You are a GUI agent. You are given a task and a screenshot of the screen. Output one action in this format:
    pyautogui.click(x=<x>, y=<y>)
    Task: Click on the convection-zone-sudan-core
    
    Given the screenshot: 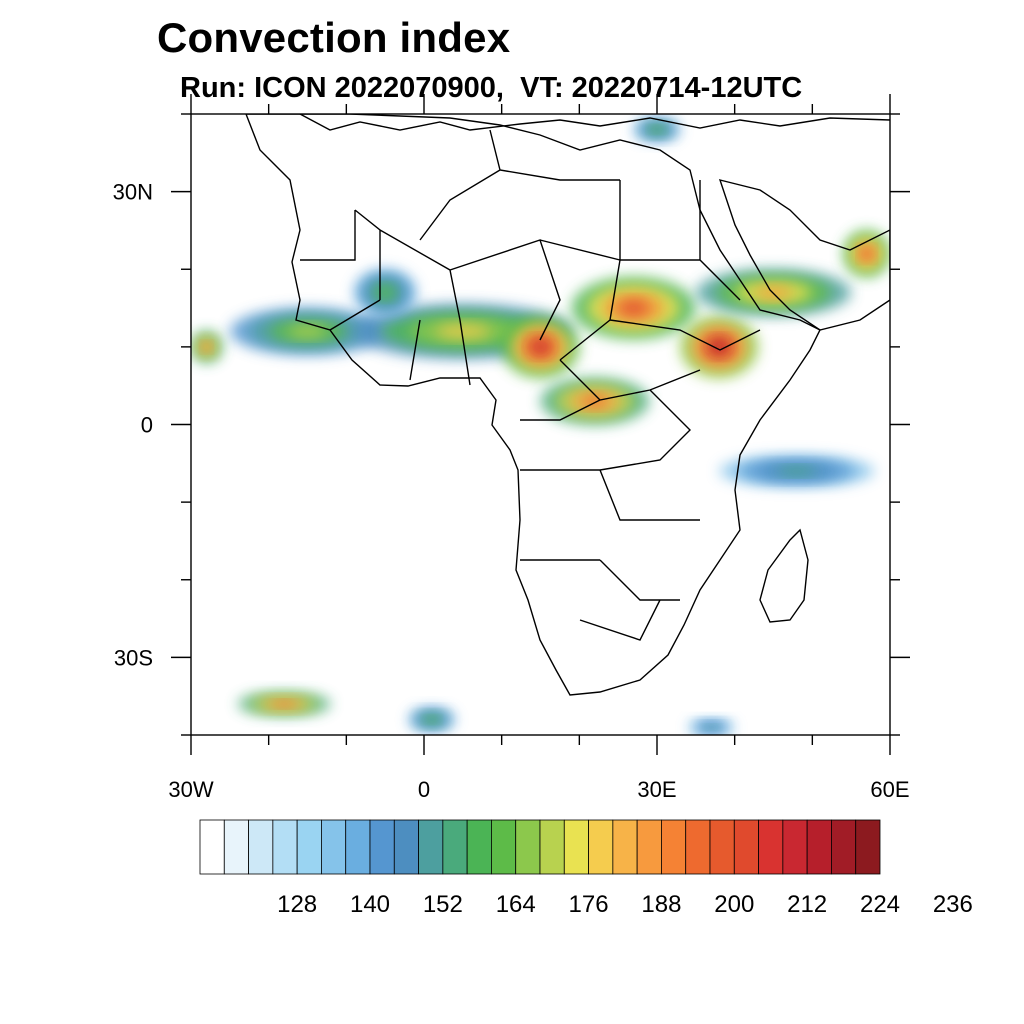 What is the action you would take?
    pyautogui.click(x=634, y=308)
    